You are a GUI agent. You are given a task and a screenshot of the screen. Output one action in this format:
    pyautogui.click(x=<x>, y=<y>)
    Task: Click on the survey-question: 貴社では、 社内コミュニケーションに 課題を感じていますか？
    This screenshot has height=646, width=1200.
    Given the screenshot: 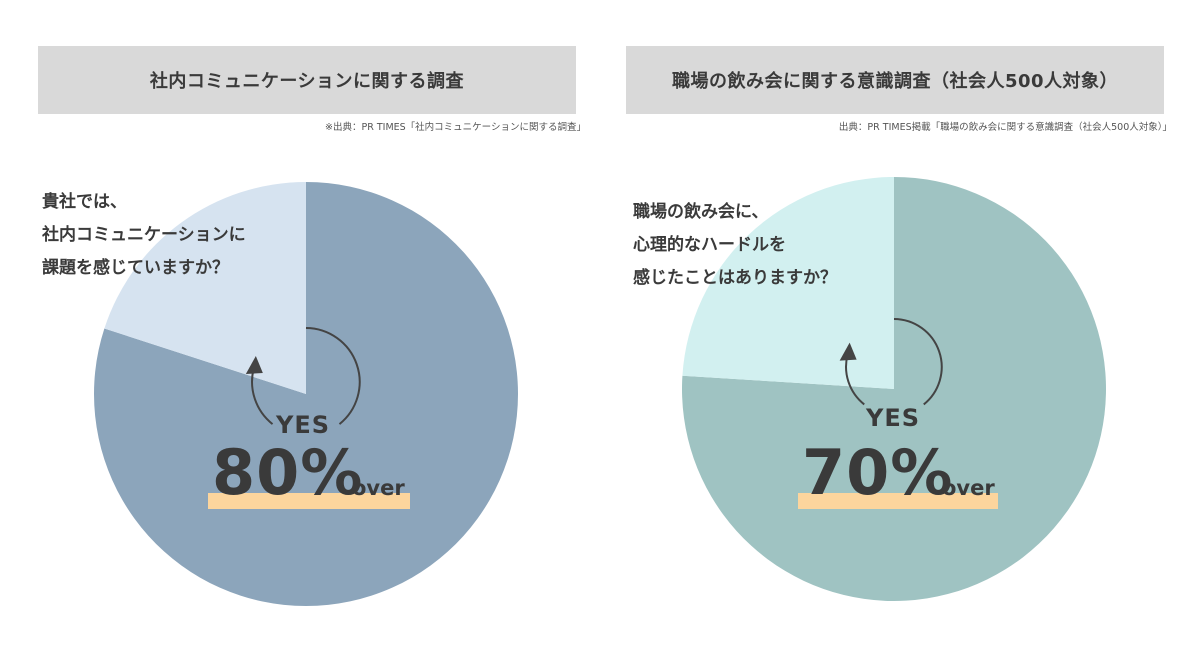 What is the action you would take?
    pyautogui.click(x=144, y=235)
    